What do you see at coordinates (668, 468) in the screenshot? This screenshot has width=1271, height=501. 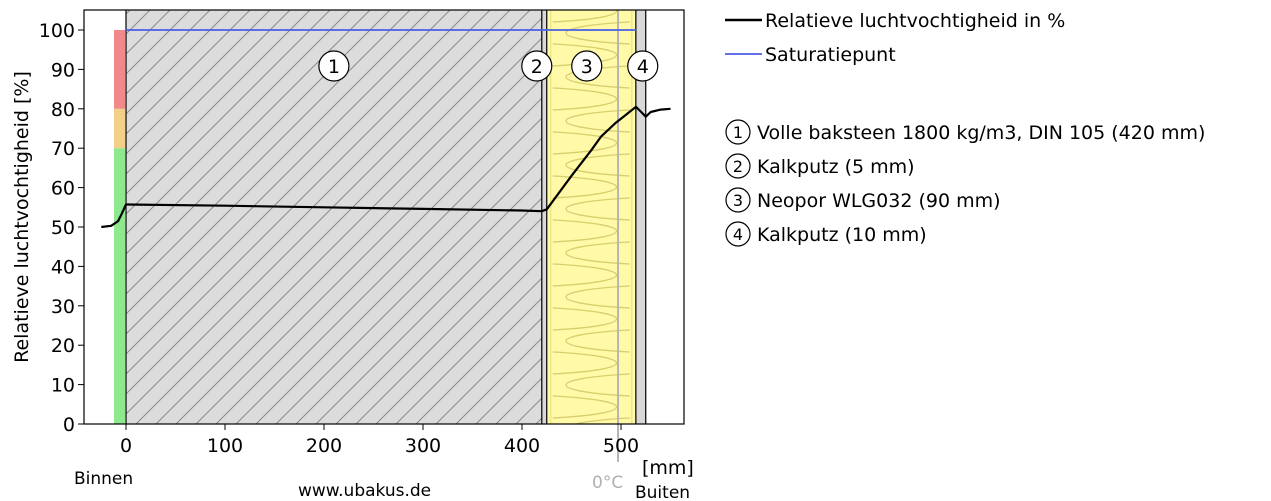 I see `x-unit-label: [mm]` at bounding box center [668, 468].